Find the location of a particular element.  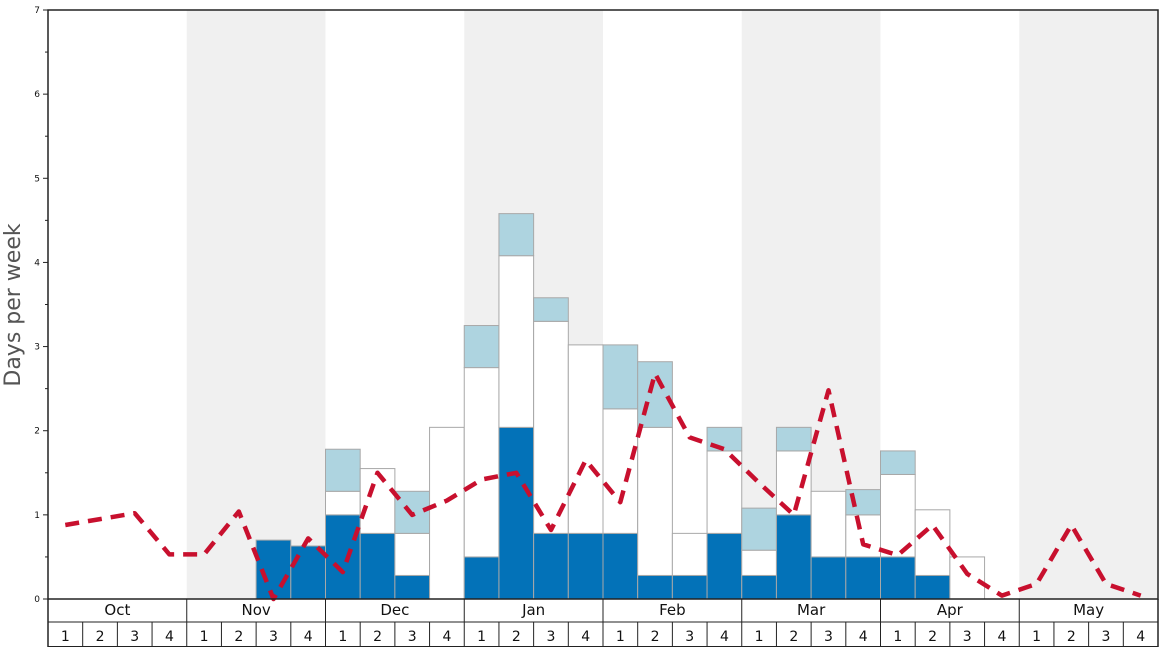

month-label-may: May is located at coordinates (1088, 610).